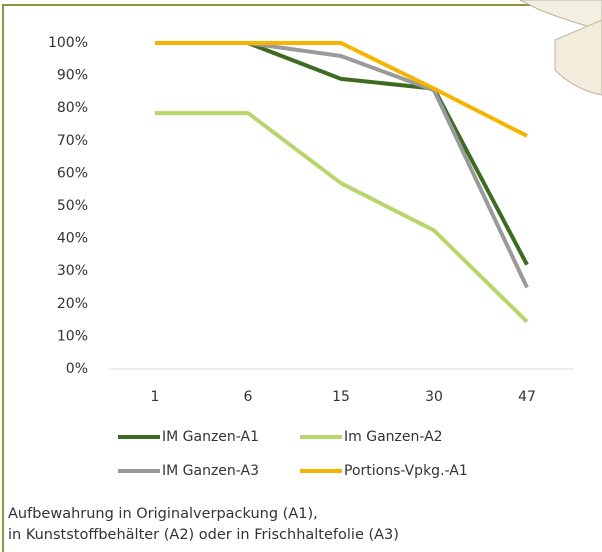 The width and height of the screenshot is (602, 552). Describe the element at coordinates (406, 471) in the screenshot. I see `legend-label: Portions-Vpkg.-A1` at that location.